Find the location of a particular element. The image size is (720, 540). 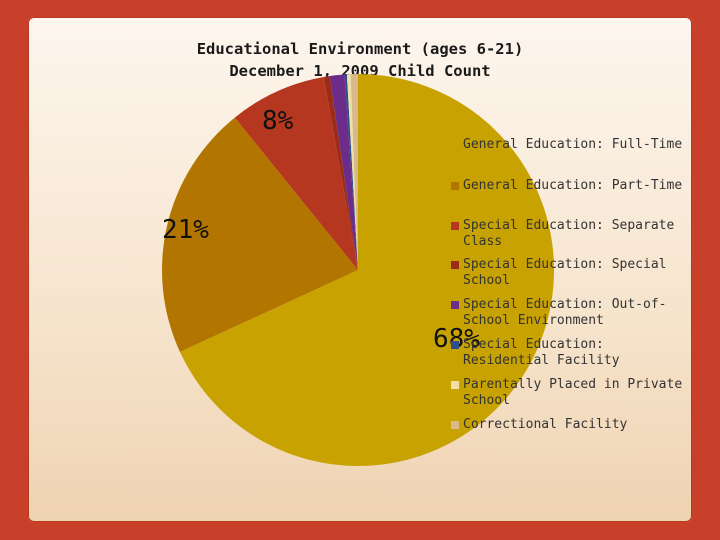

pie-slice-special-education-separate-class is located at coordinates (296, 173).